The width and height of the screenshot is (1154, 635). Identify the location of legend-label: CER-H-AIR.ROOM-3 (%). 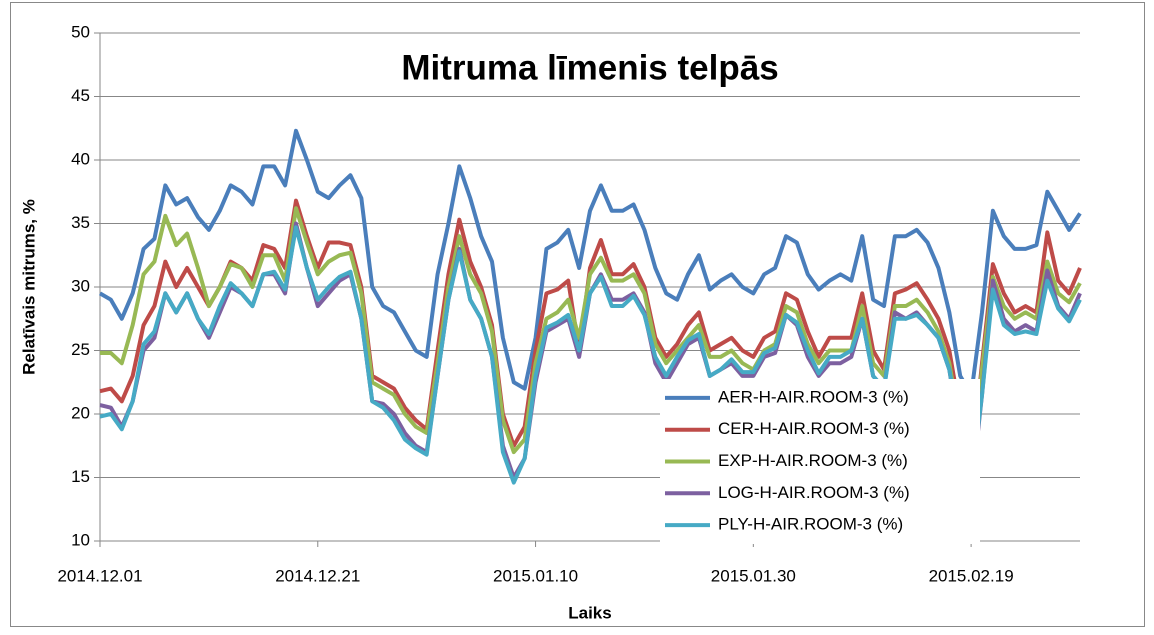
(814, 428).